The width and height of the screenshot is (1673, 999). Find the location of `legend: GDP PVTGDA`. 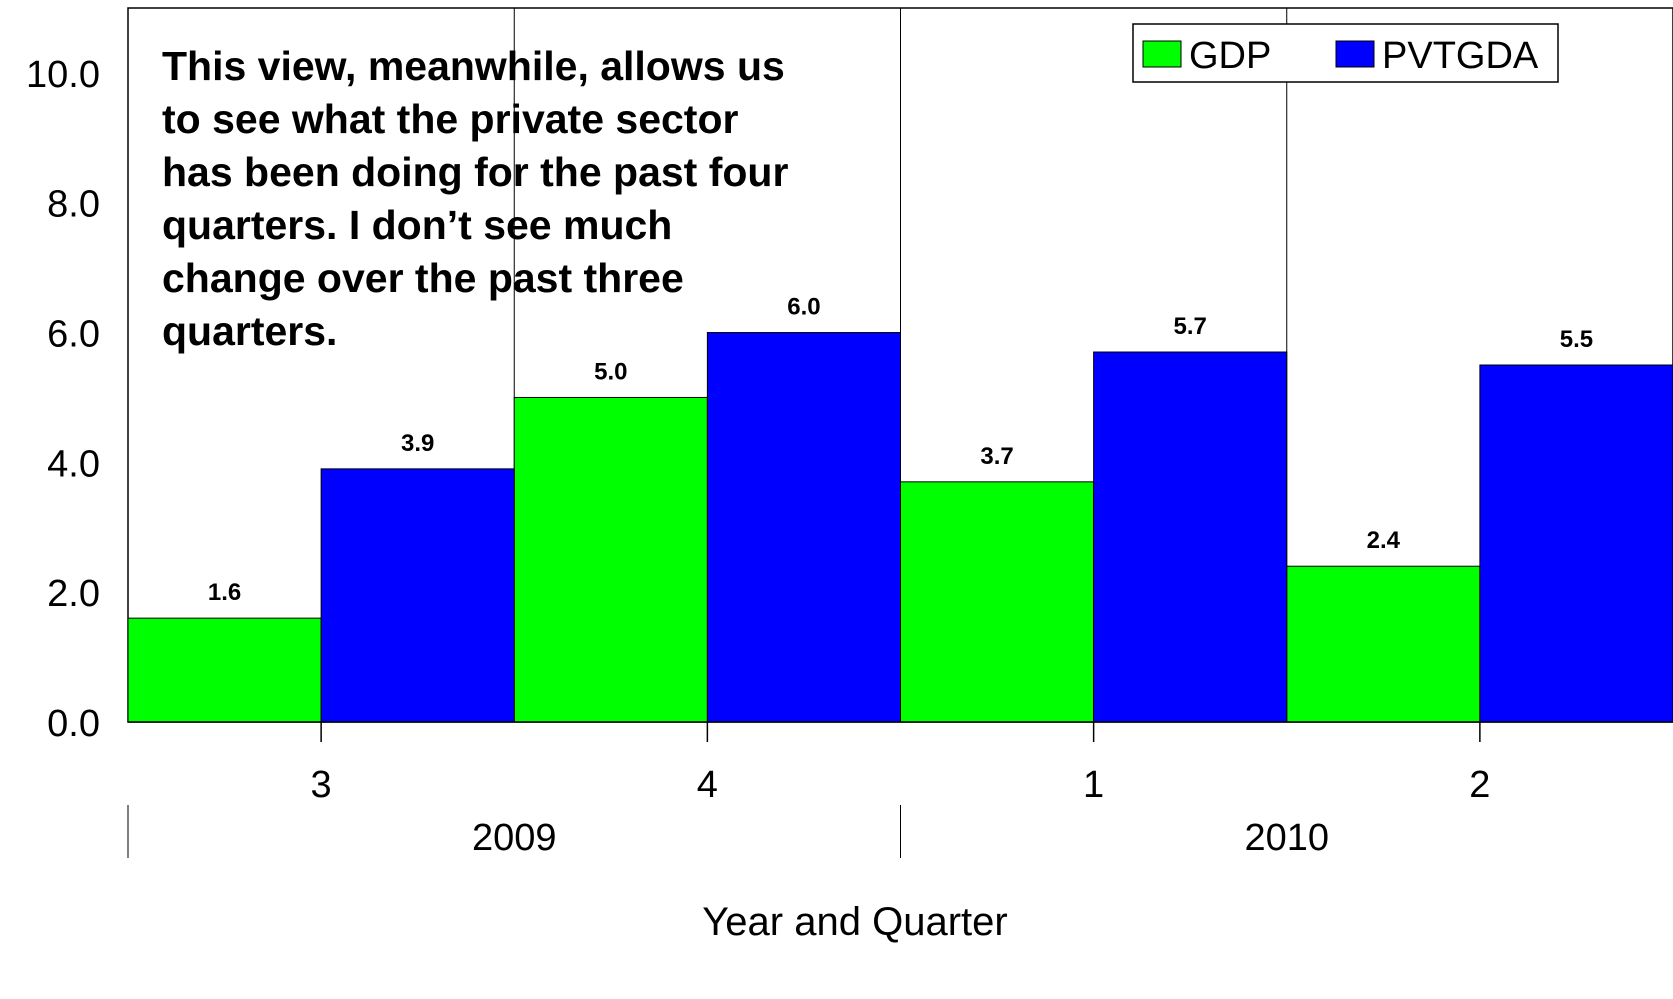

legend: GDP PVTGDA is located at coordinates (1345, 53).